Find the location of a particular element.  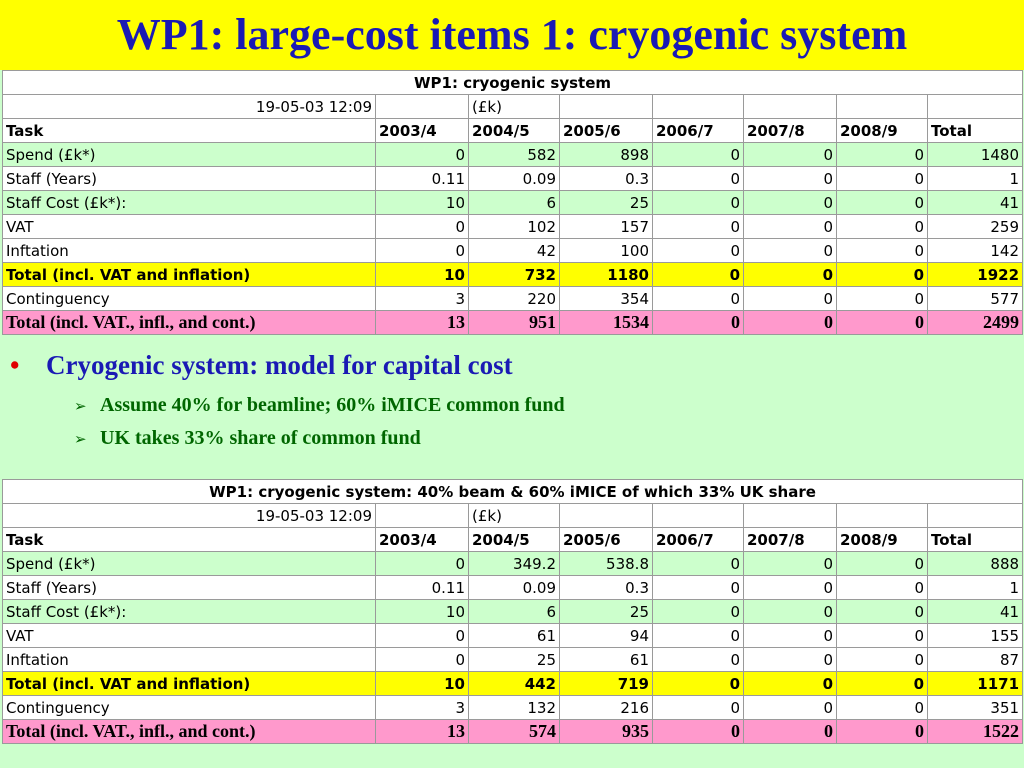

table-row: Inftation 0 25 61 0 0 0 87 is located at coordinates (513, 659).